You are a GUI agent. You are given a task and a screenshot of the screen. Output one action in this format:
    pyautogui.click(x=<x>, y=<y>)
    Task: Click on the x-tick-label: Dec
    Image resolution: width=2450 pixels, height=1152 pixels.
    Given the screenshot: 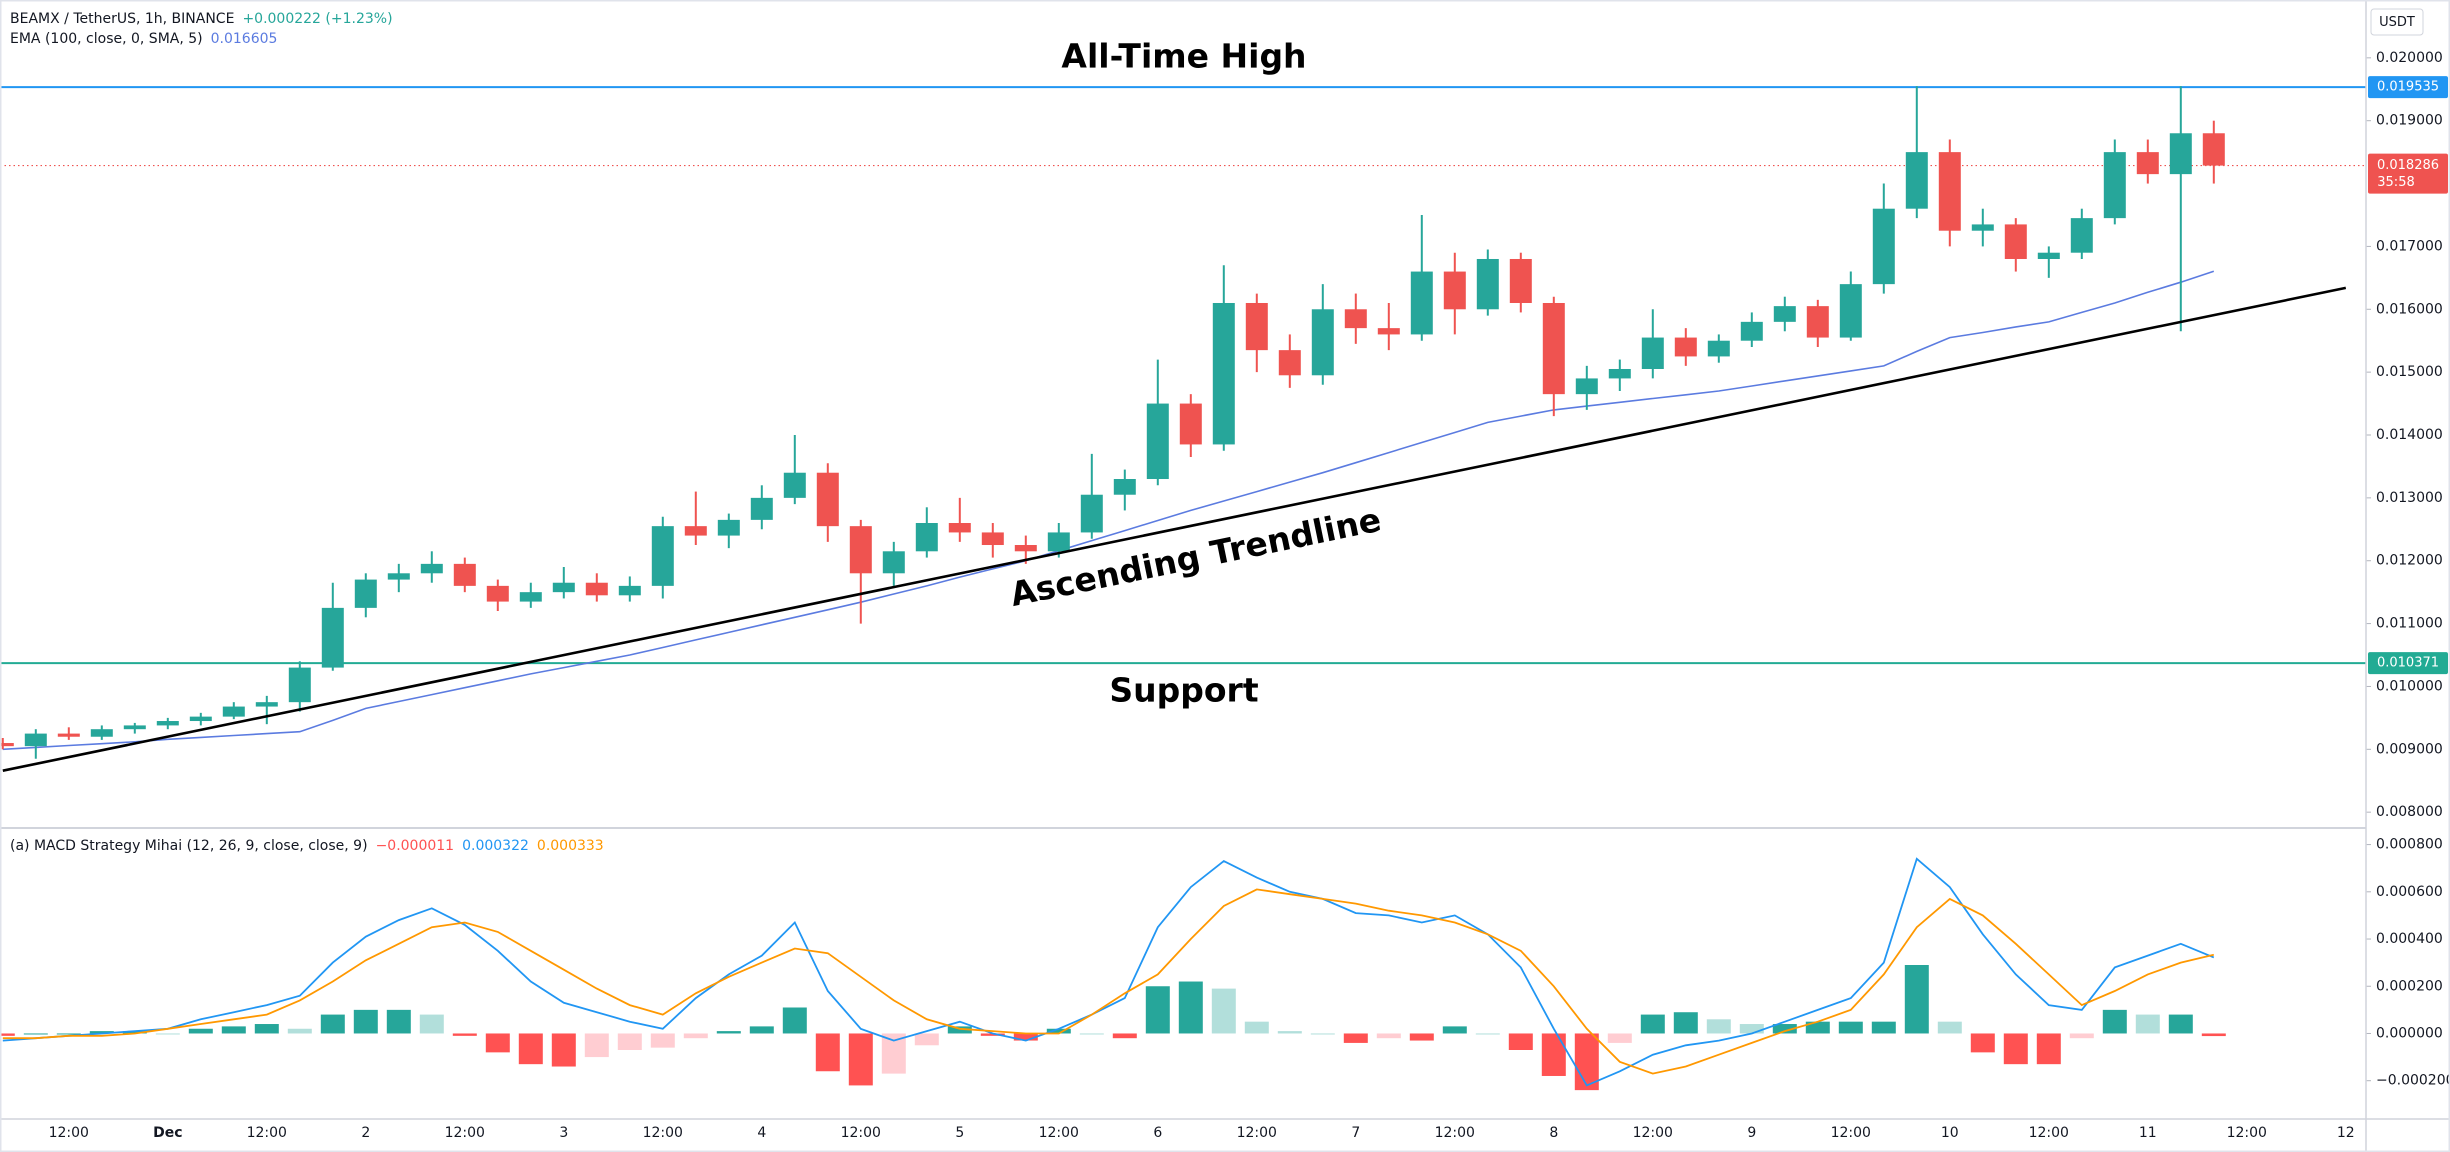 What is the action you would take?
    pyautogui.click(x=167, y=1133)
    